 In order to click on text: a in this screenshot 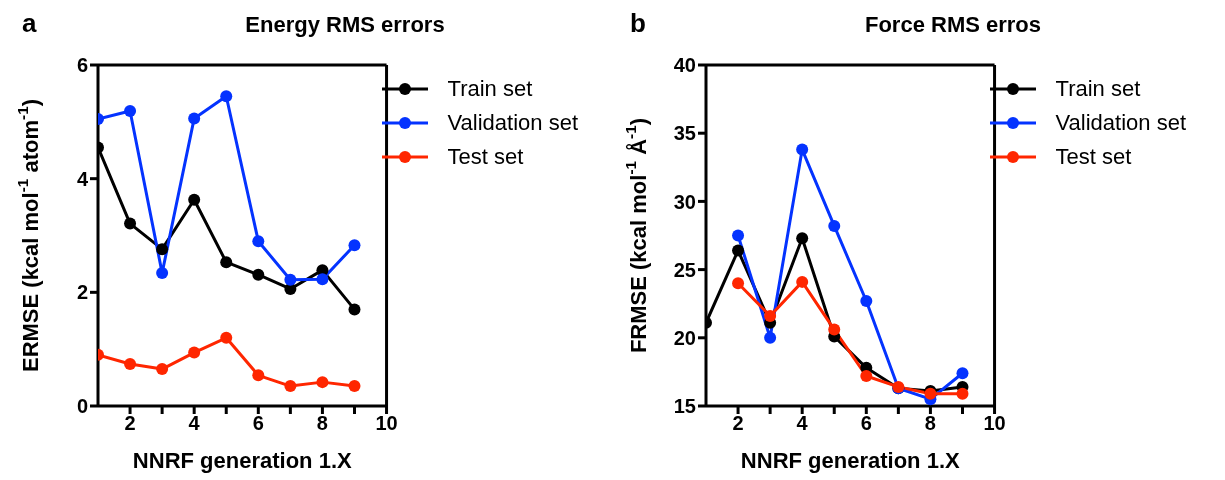, I will do `click(29, 23)`.